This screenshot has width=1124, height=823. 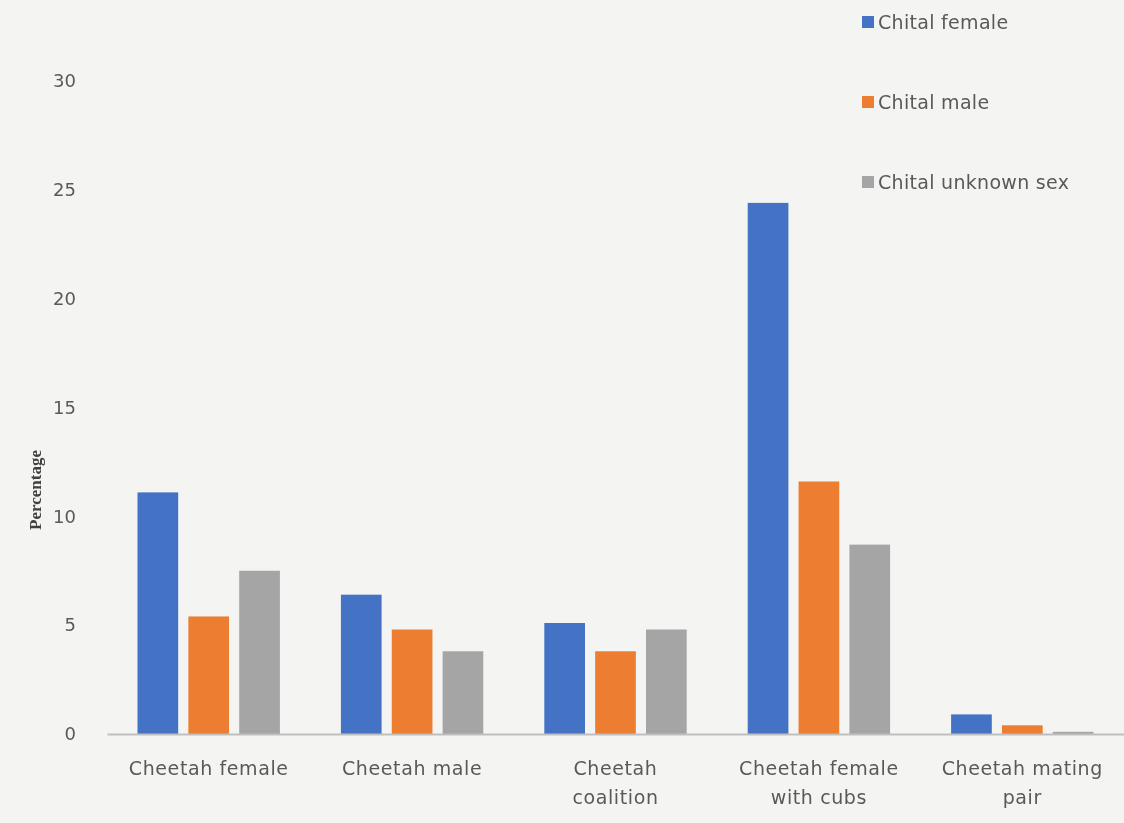 What do you see at coordinates (64, 407) in the screenshot?
I see `y-tick-label: 15` at bounding box center [64, 407].